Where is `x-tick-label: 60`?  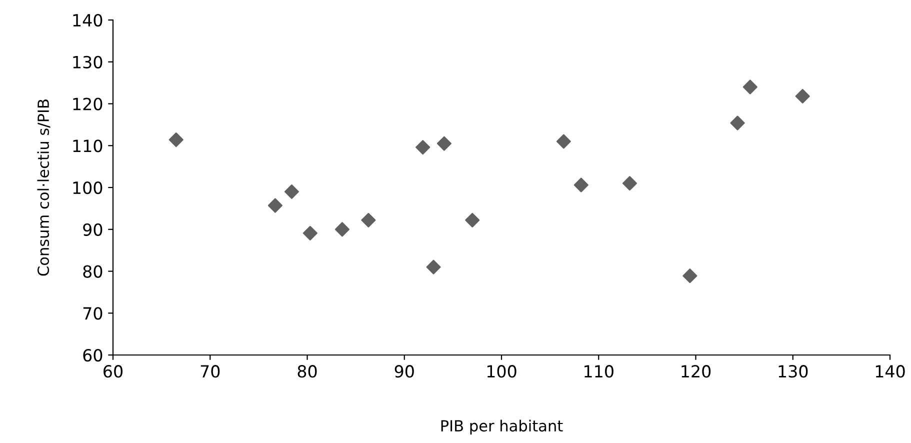
x-tick-label: 60 is located at coordinates (113, 371).